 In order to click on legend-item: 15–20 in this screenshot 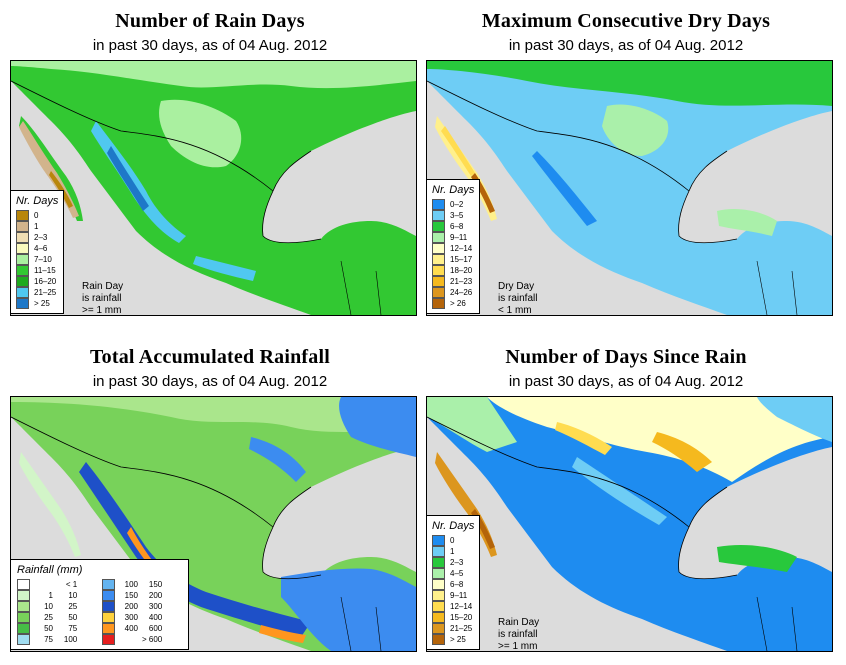, I will do `click(453, 617)`.